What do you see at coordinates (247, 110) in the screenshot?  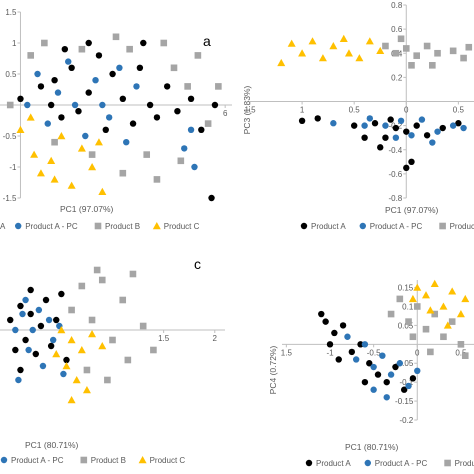 I see `y-axis-label: PC3 (1.83%)` at bounding box center [247, 110].